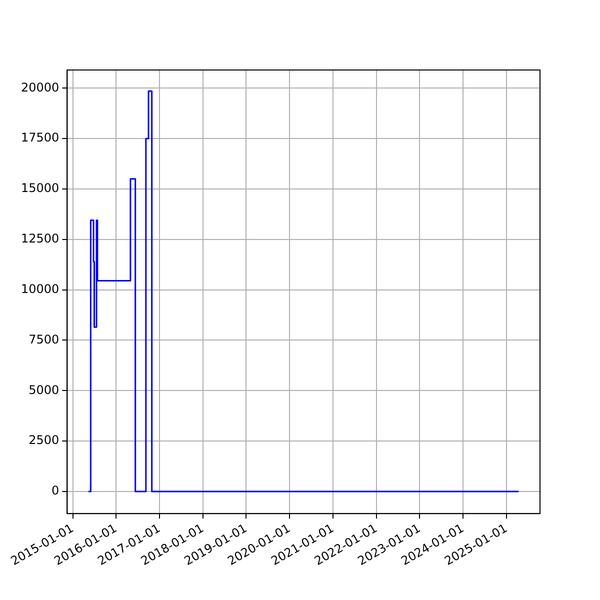 This screenshot has width=600, height=600. Describe the element at coordinates (44, 440) in the screenshot. I see `y-tick-label: 2500` at that location.